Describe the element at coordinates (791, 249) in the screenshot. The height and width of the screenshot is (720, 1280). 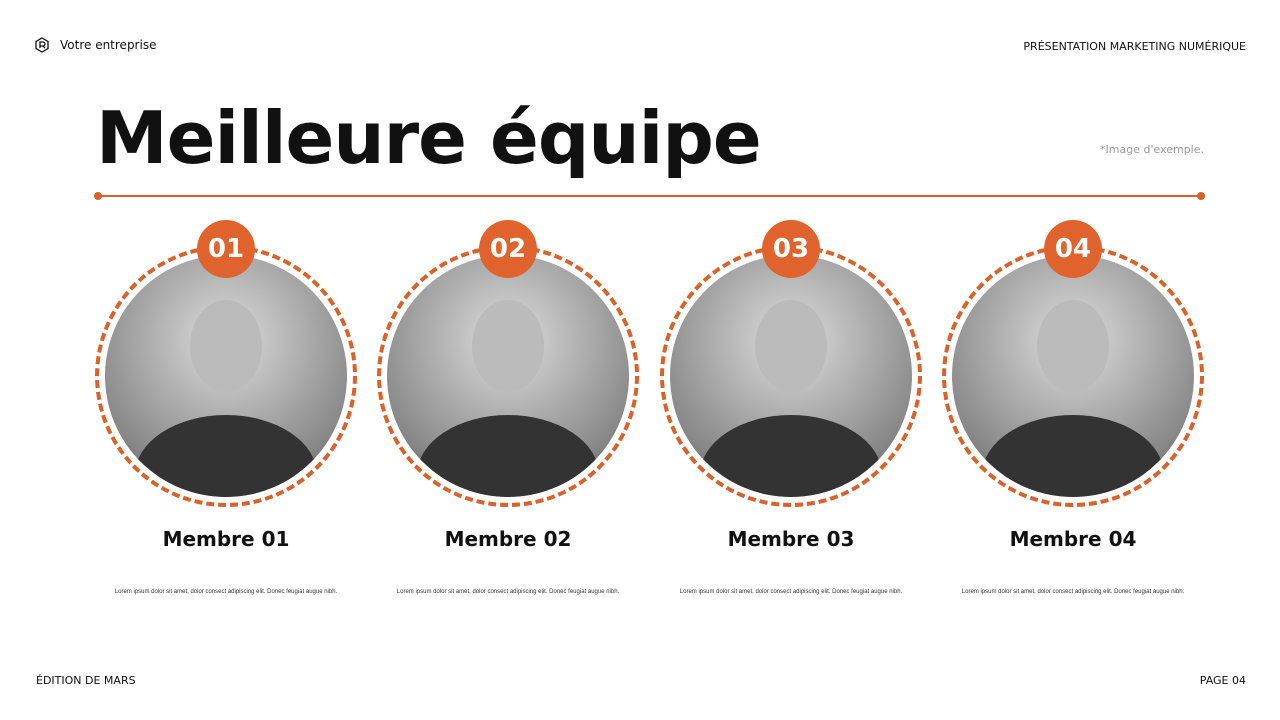
I see `member-number-badge: 03` at that location.